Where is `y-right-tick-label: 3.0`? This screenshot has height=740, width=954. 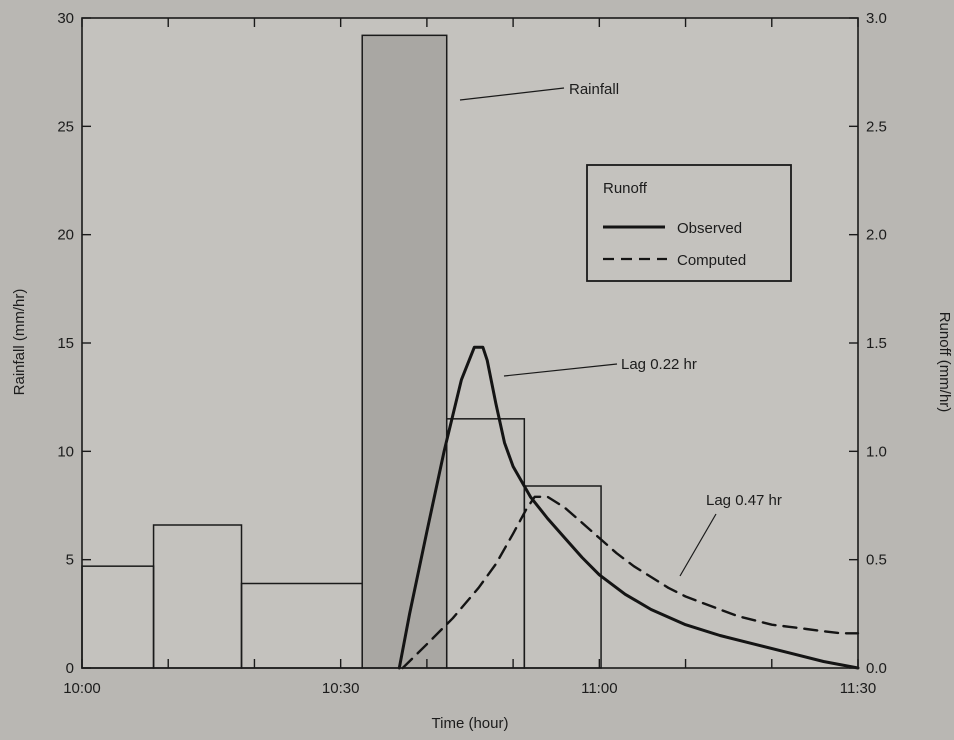 y-right-tick-label: 3.0 is located at coordinates (876, 18).